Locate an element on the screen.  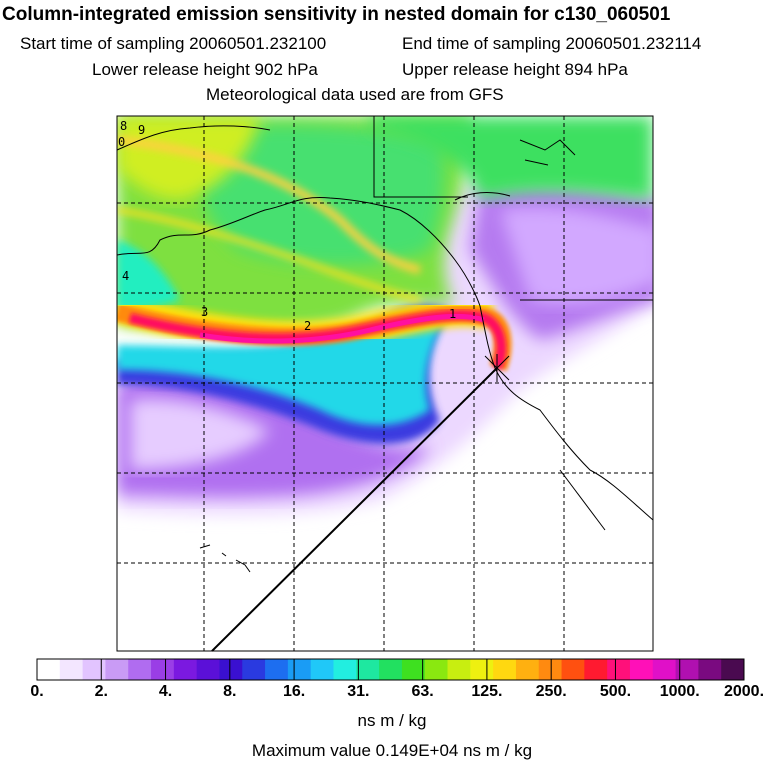
start-time-label: Start time of sampling 20060501.232100 is located at coordinates (173, 43).